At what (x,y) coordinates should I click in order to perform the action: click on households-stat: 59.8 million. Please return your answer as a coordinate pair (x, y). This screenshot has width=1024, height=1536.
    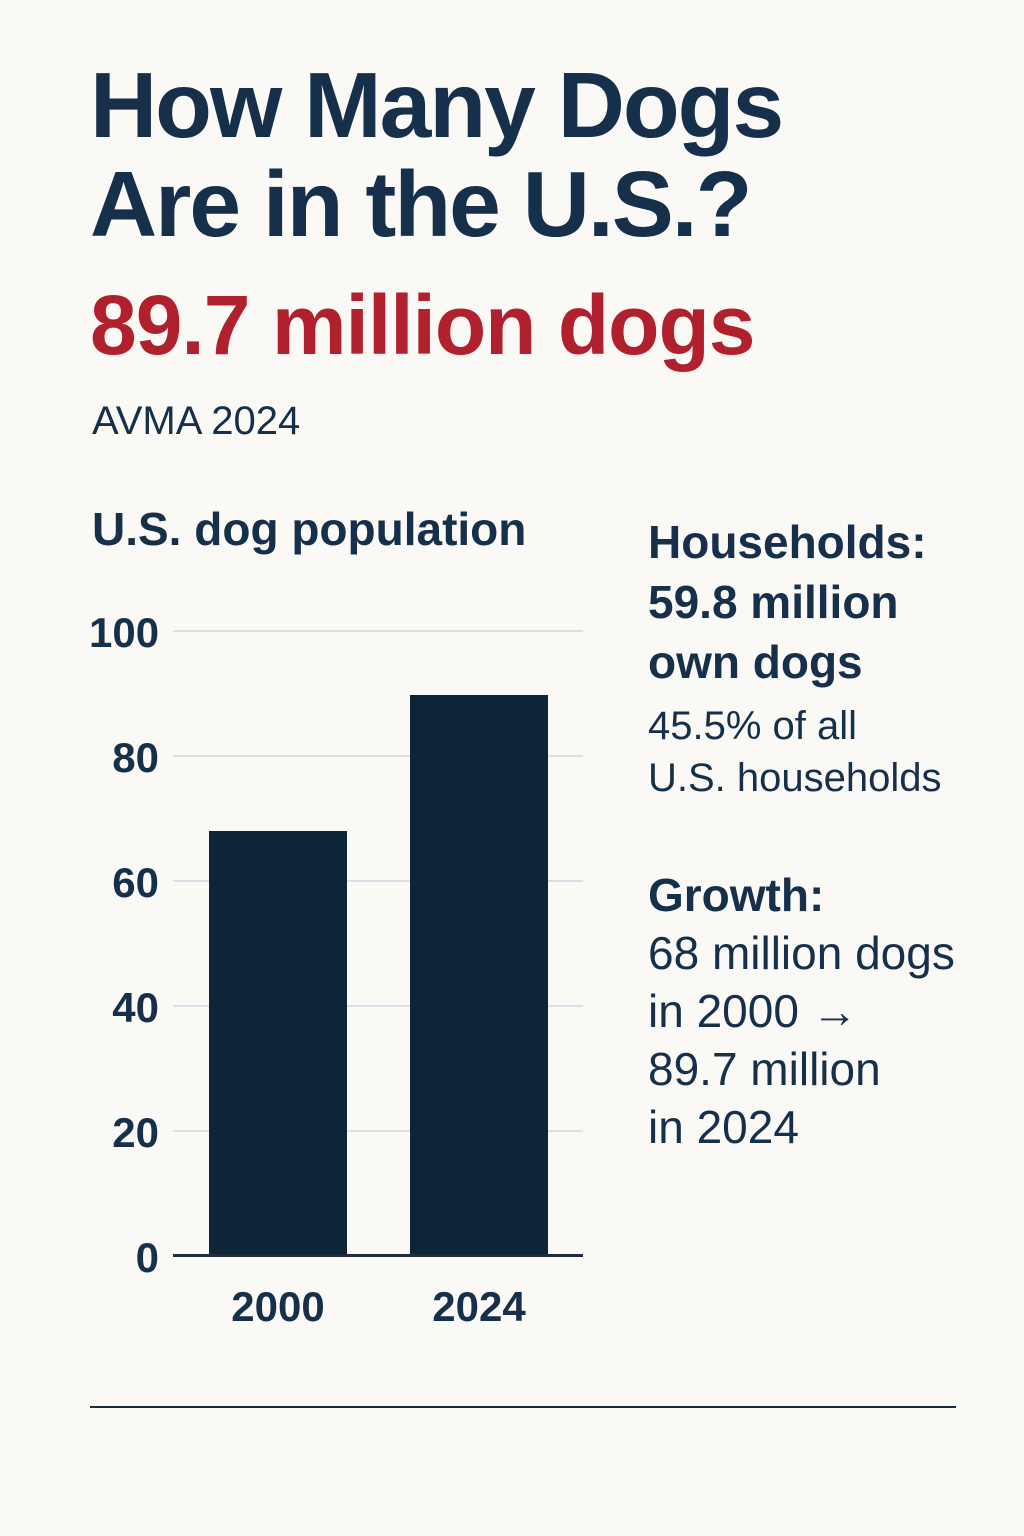
    Looking at the image, I should click on (773, 602).